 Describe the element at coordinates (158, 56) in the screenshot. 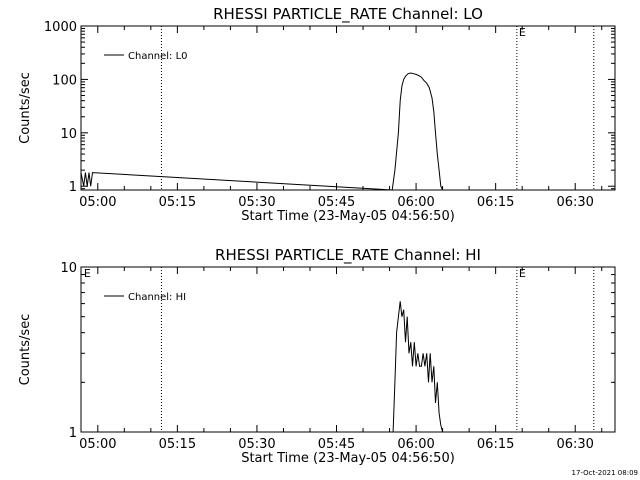

I see `legend-label: Channel: L0` at that location.